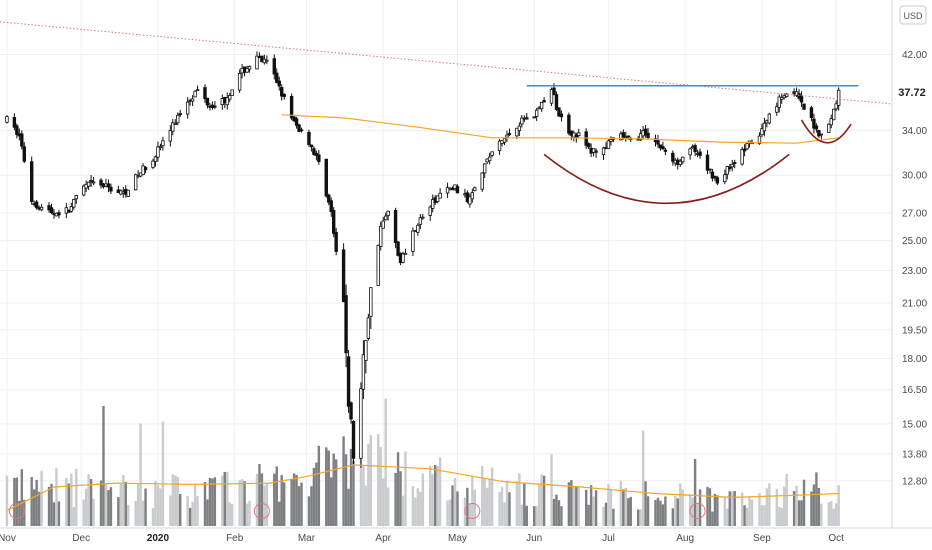 This screenshot has width=932, height=550. I want to click on currency-badge, so click(913, 15).